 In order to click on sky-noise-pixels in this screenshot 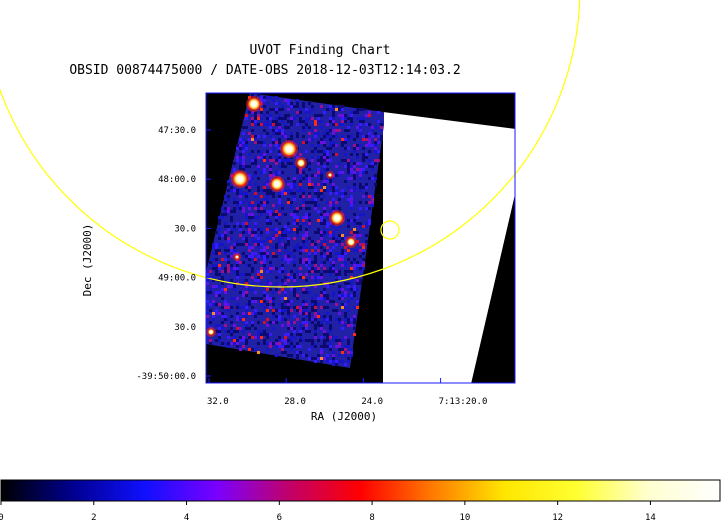, I will do `click(294, 229)`.